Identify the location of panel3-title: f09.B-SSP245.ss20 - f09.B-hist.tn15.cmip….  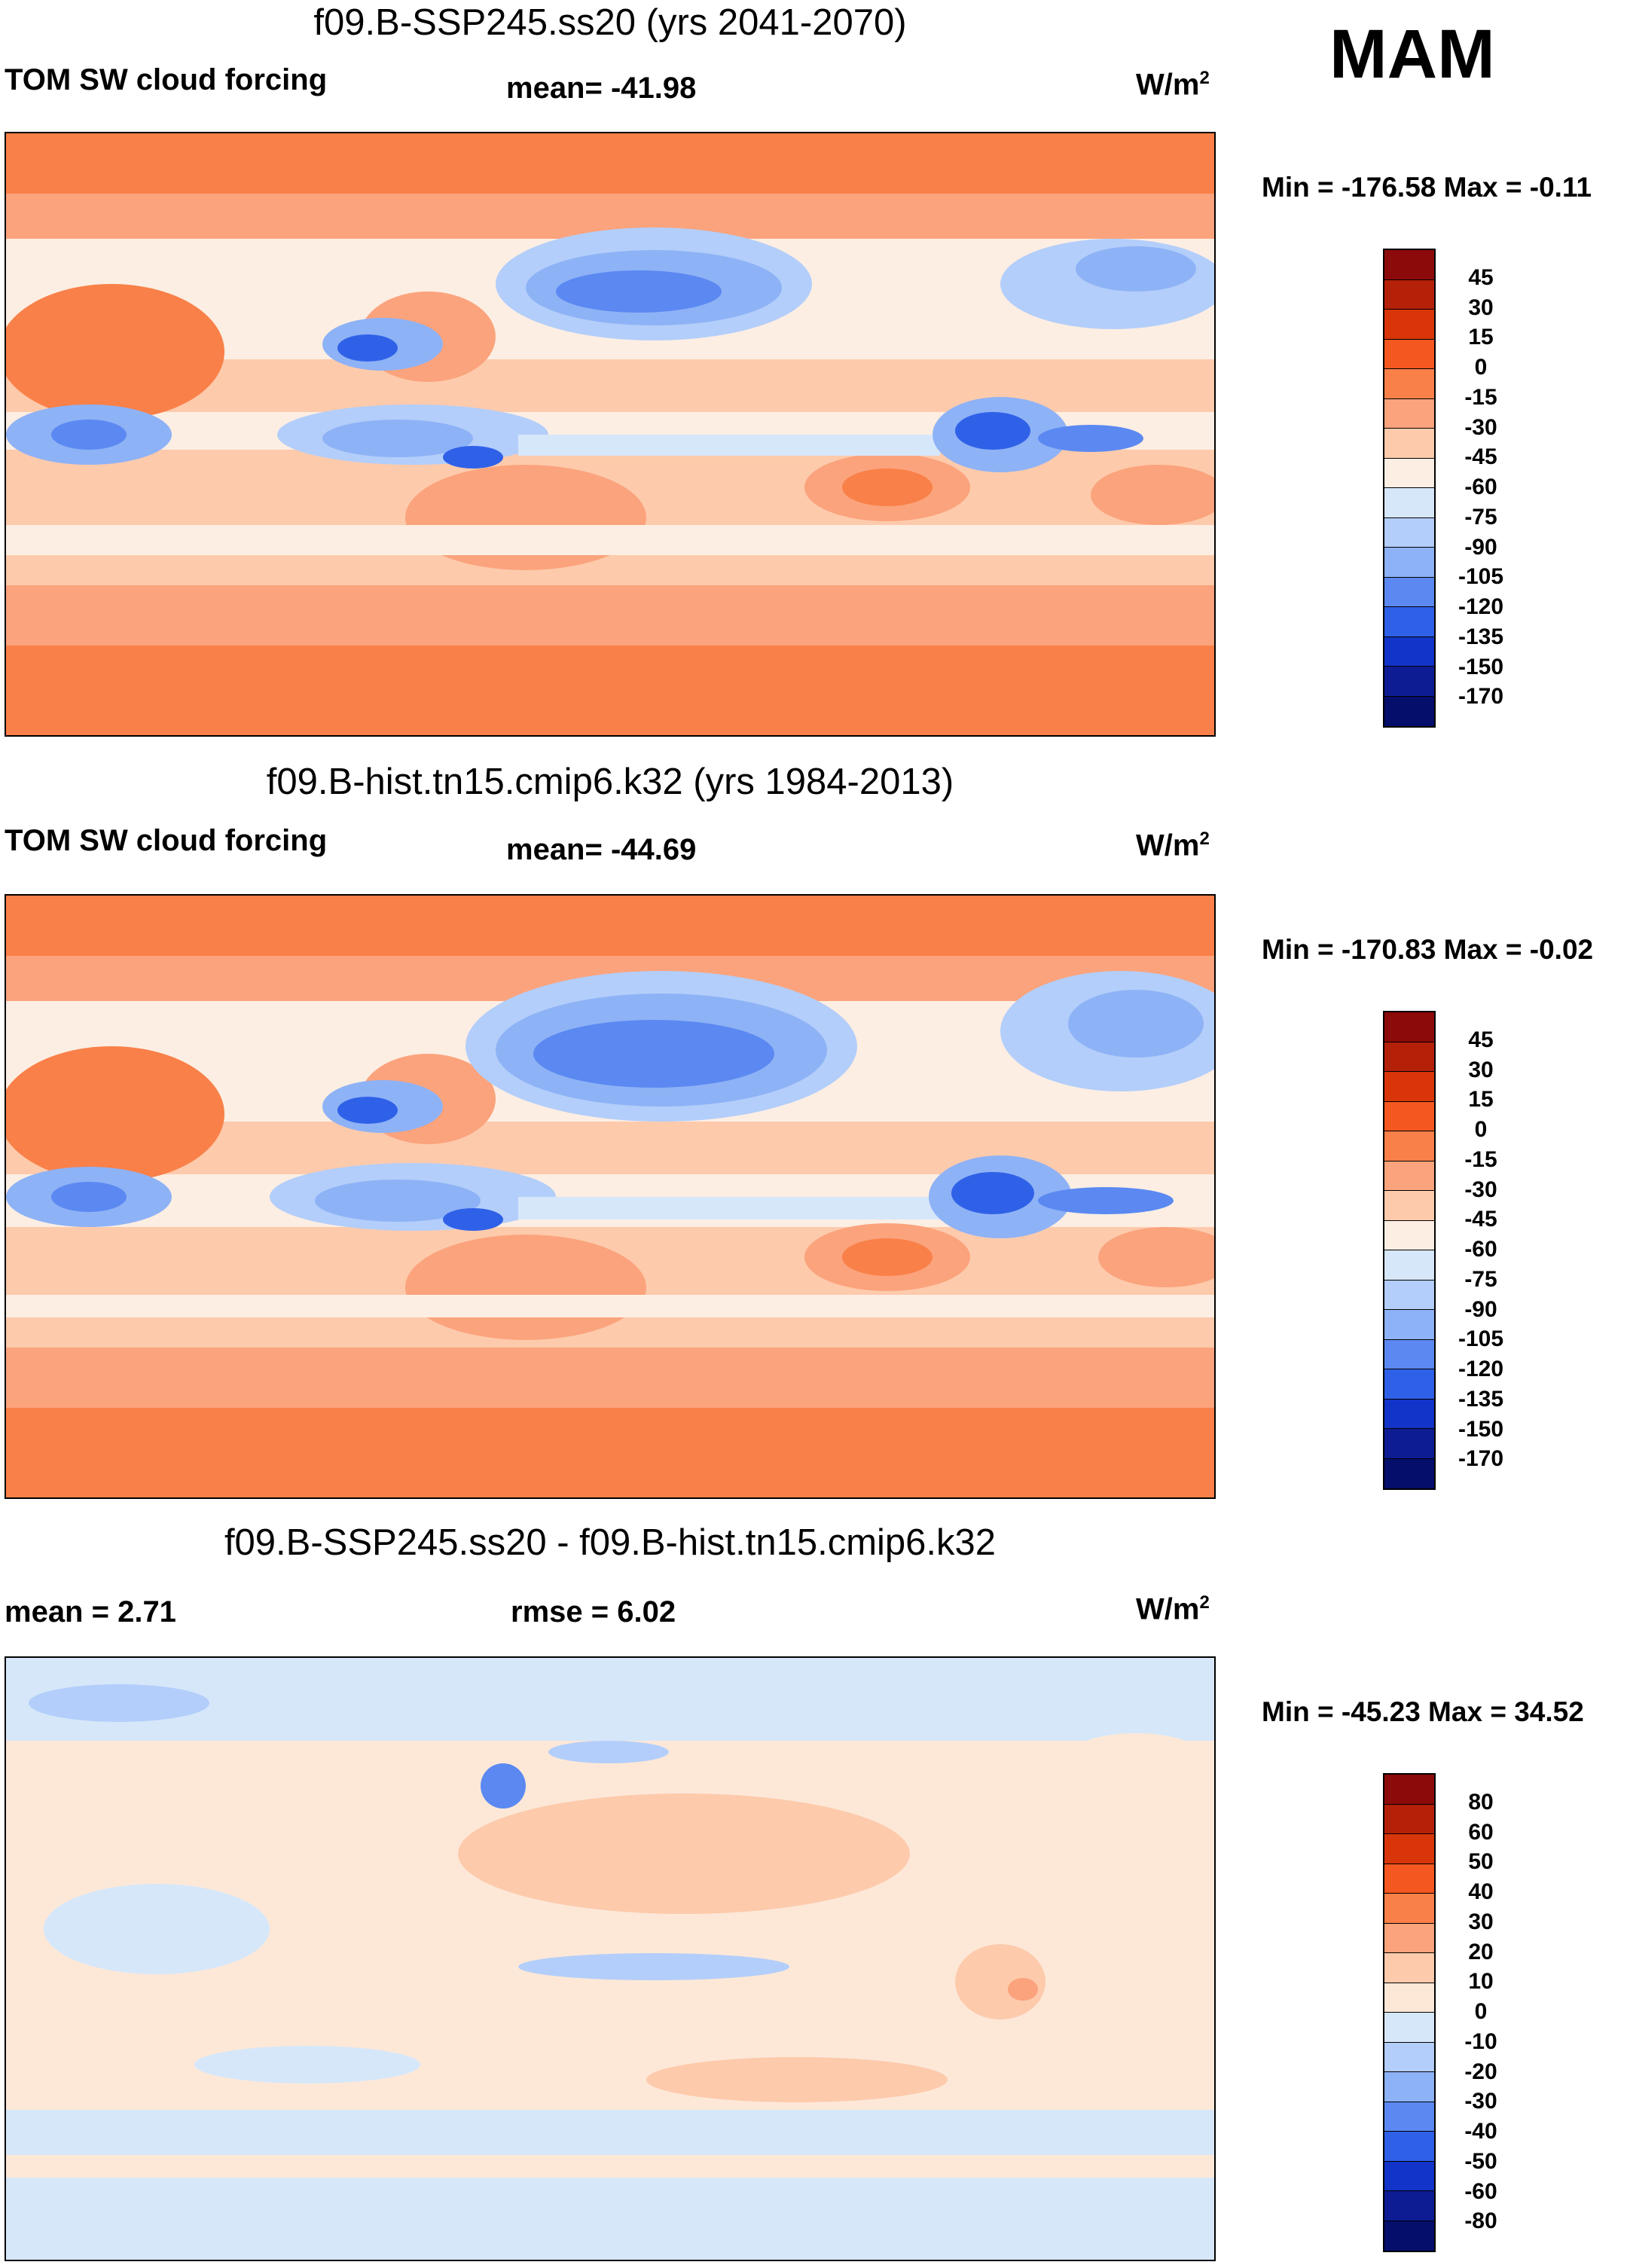
(610, 1542).